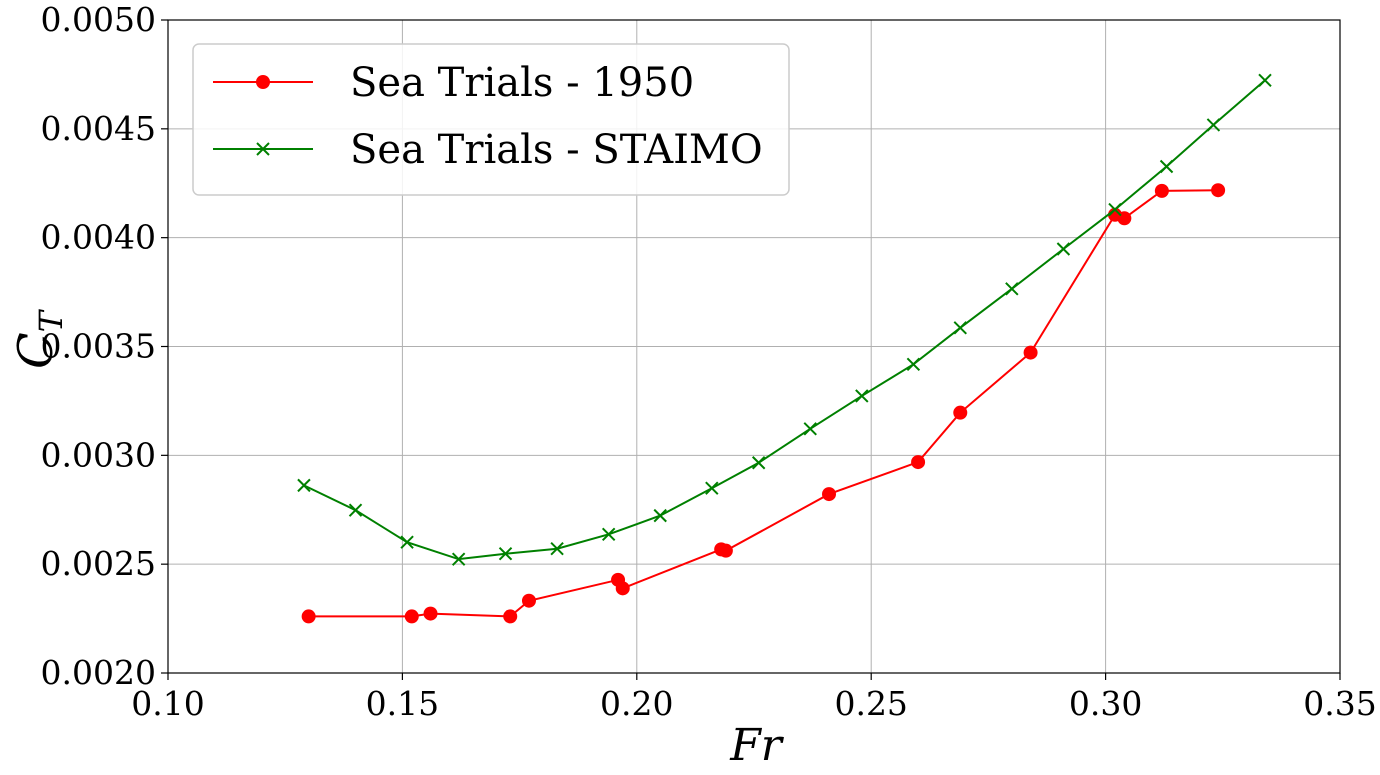  What do you see at coordinates (98, 237) in the screenshot?
I see `y-tick-label: 0.0040` at bounding box center [98, 237].